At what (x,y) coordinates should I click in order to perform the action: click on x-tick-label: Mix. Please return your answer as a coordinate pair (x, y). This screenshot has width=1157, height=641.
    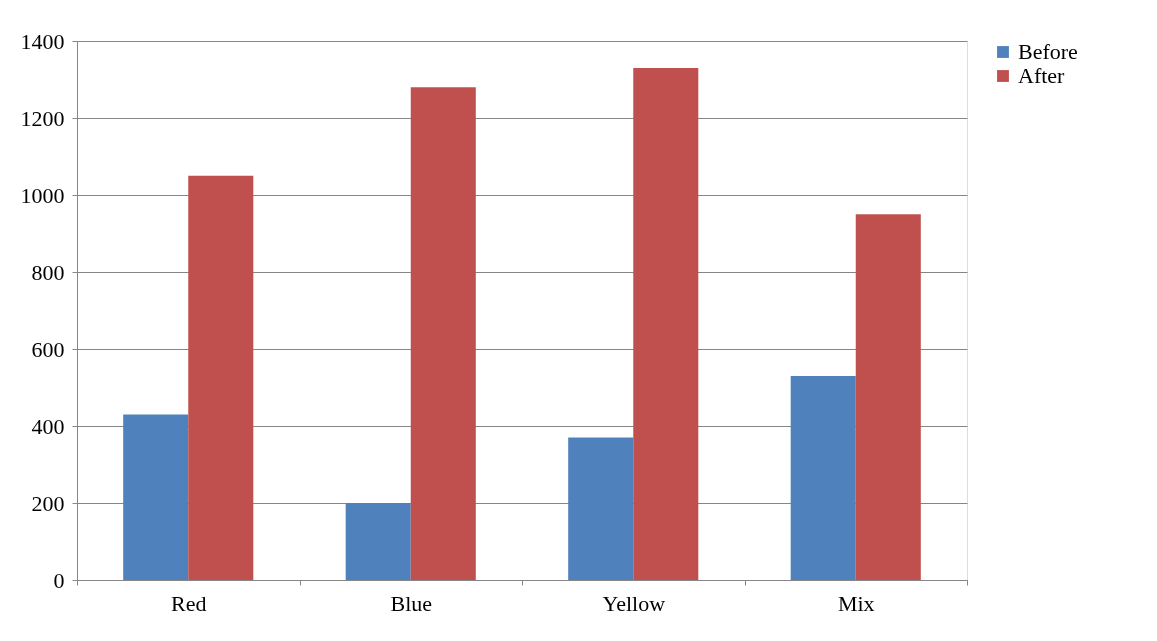
    Looking at the image, I should click on (856, 603).